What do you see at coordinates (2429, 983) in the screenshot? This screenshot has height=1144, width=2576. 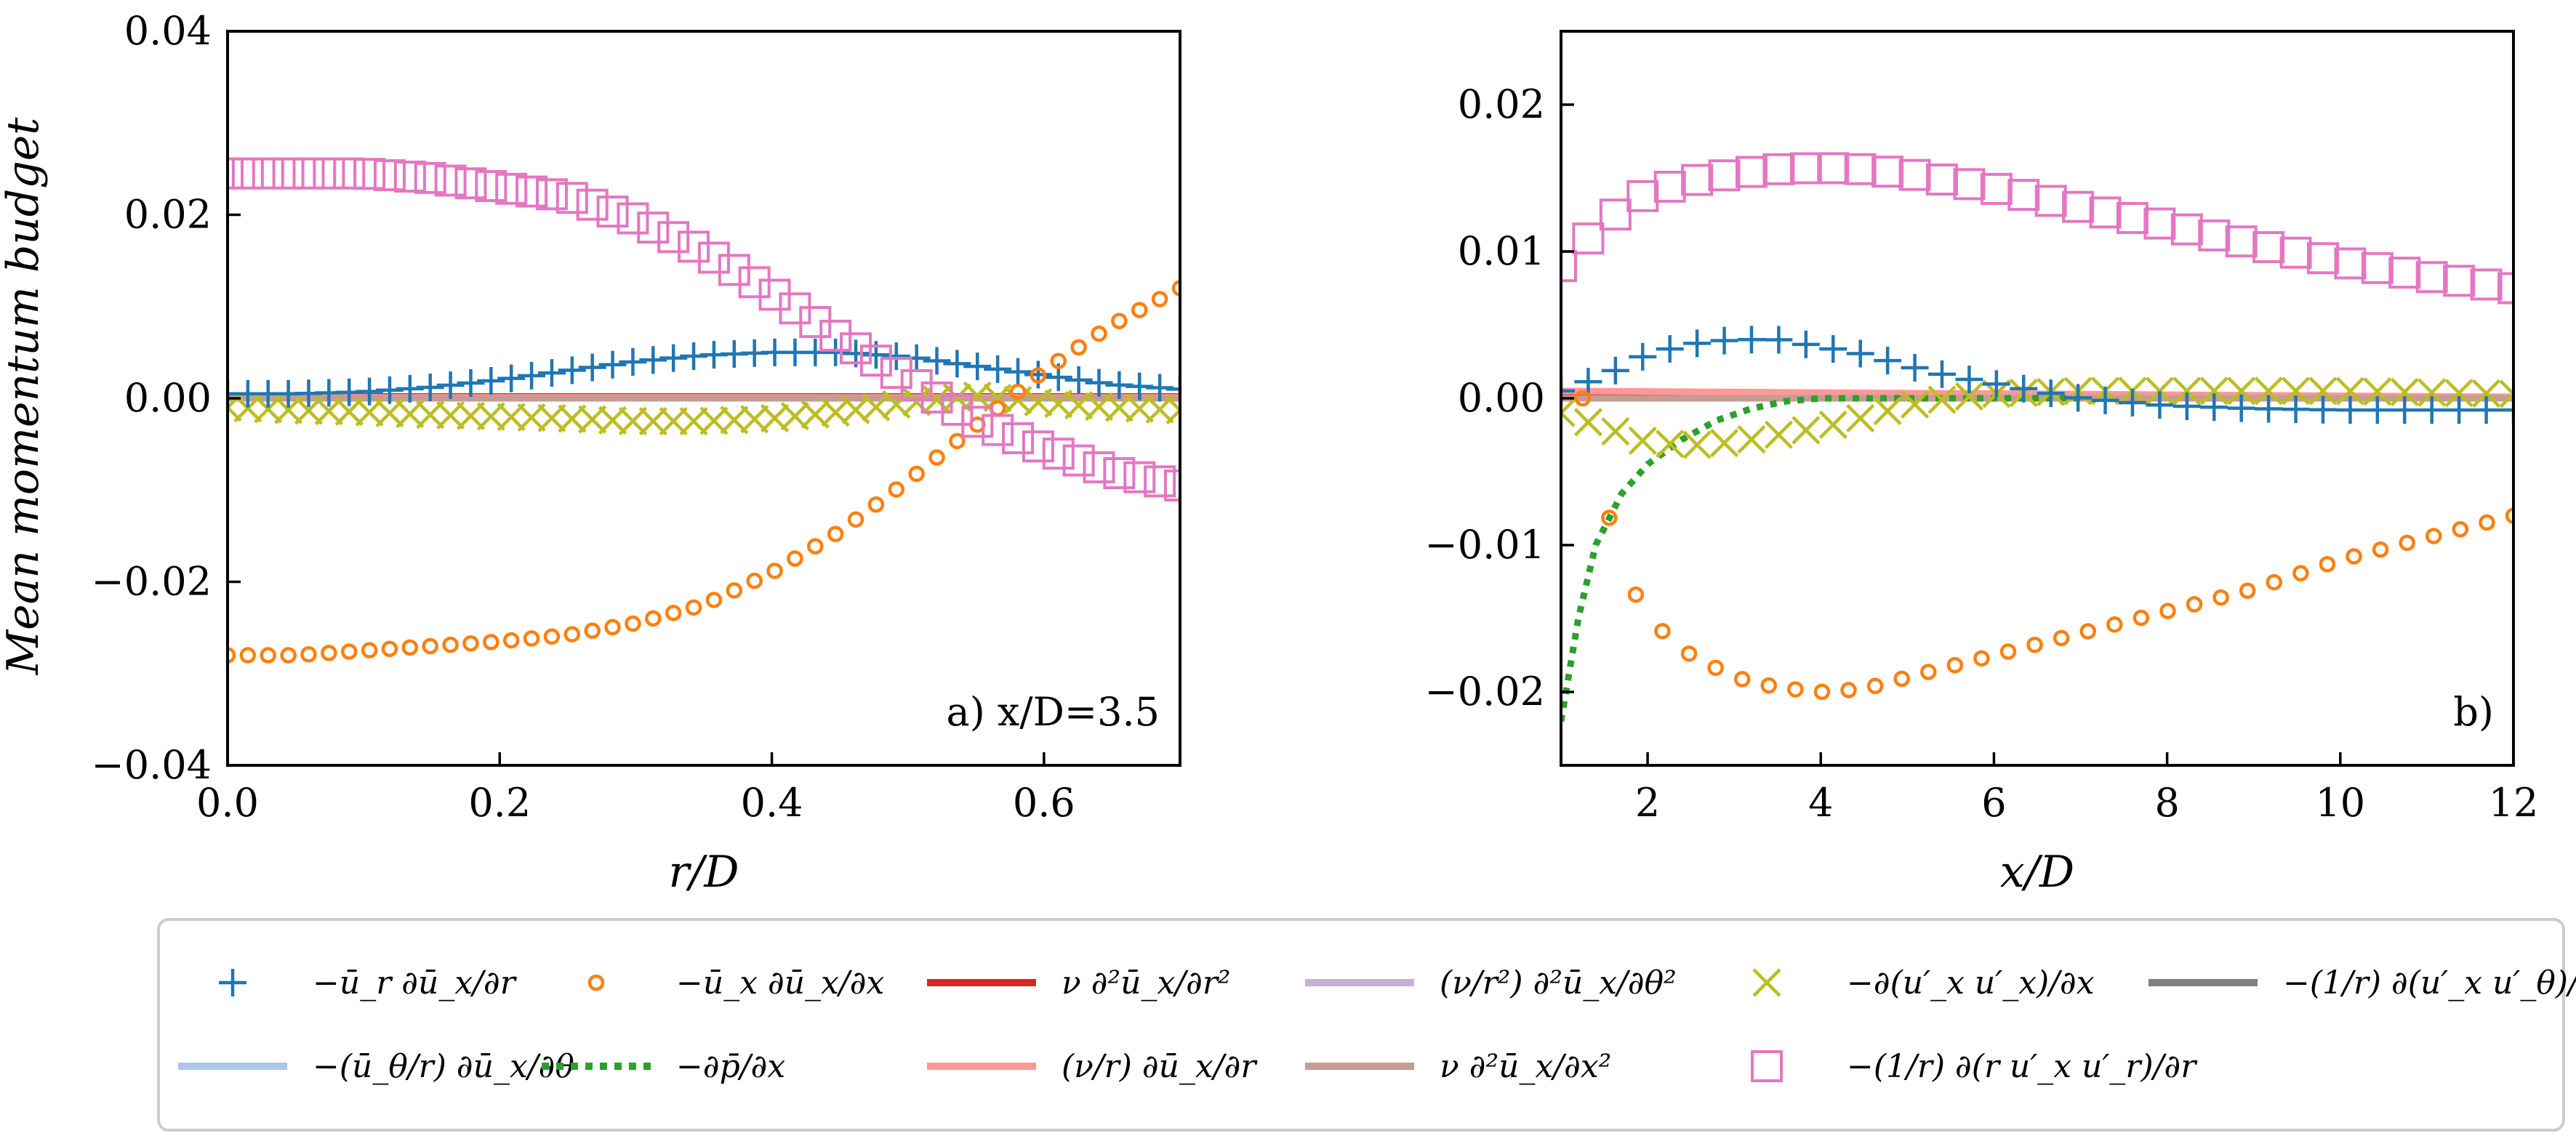 I see `legend-label-5: −(1/r) ∂(u′_x u′_θ)/∂θ` at bounding box center [2429, 983].